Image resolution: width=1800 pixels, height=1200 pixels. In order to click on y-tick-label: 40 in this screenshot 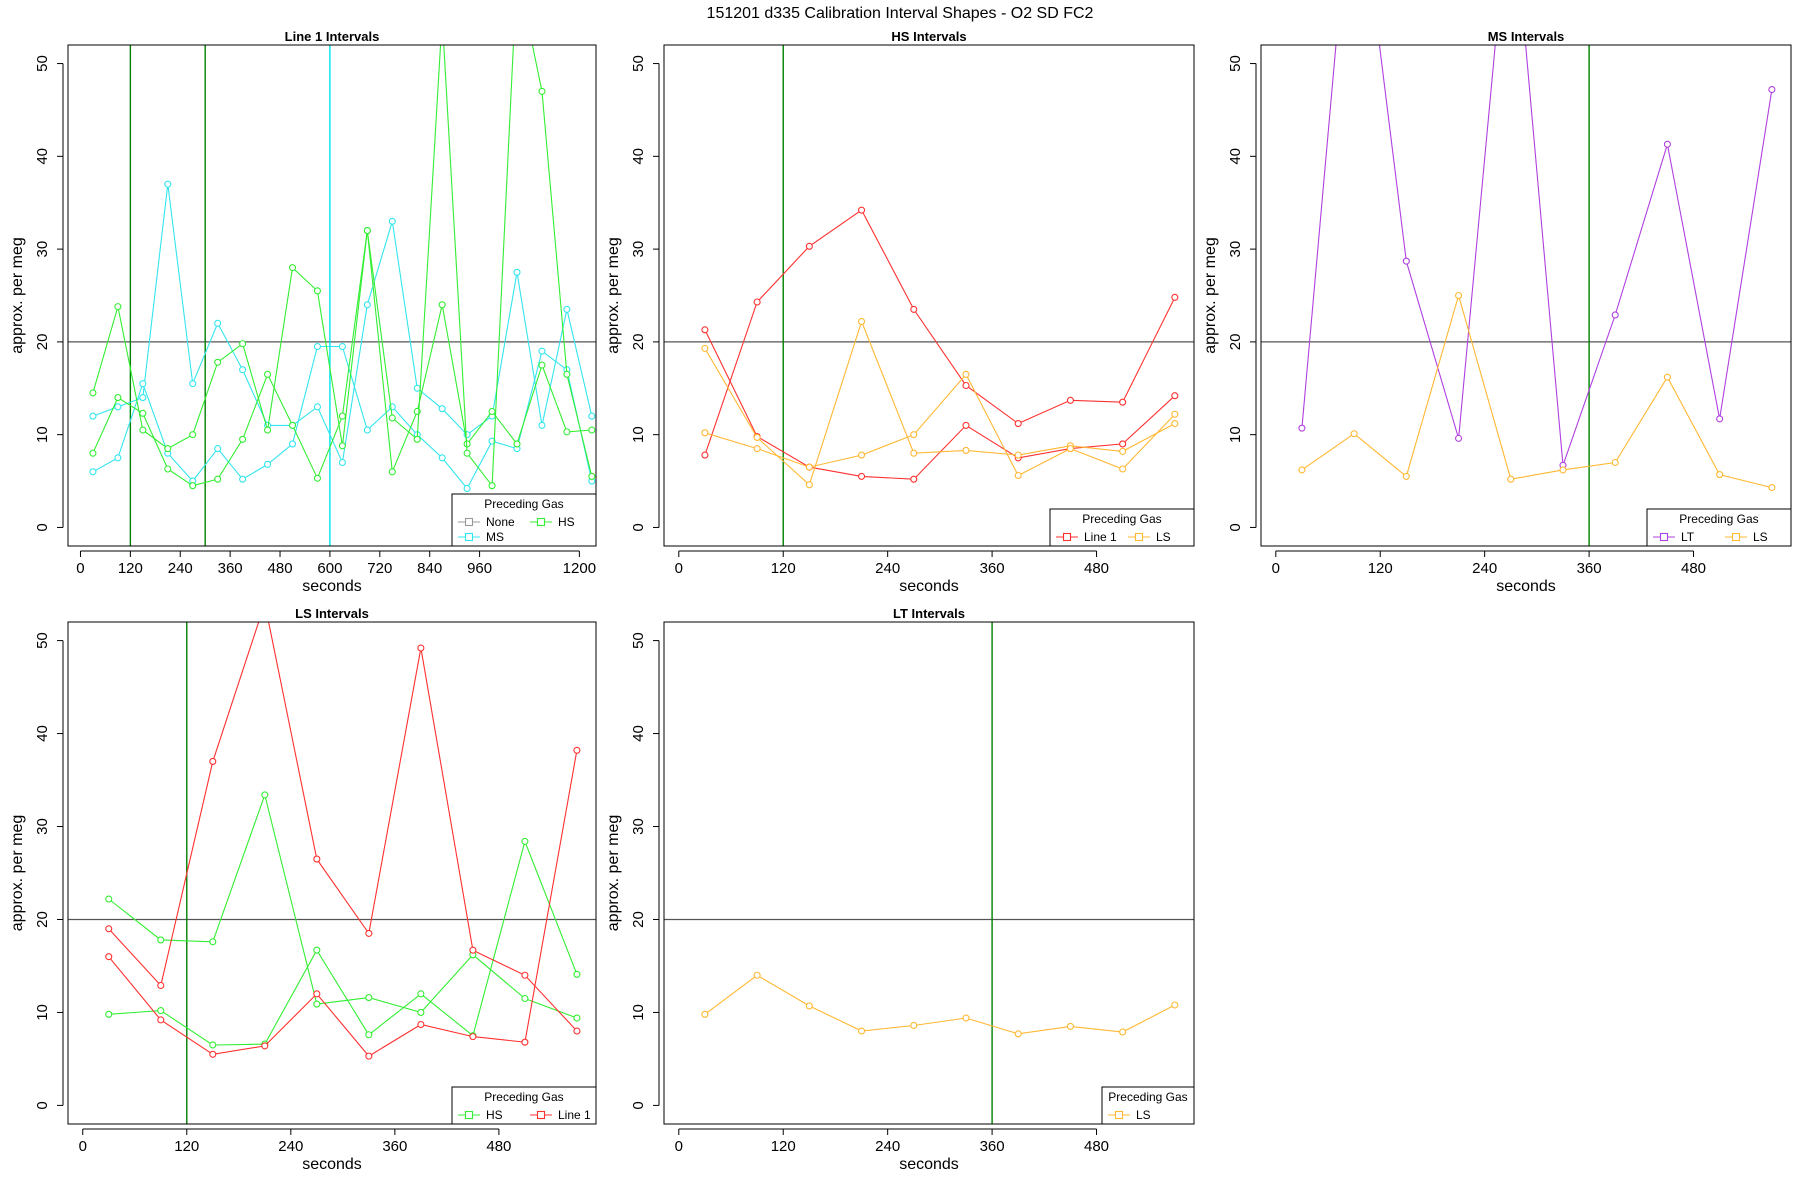, I will do `click(42, 733)`.